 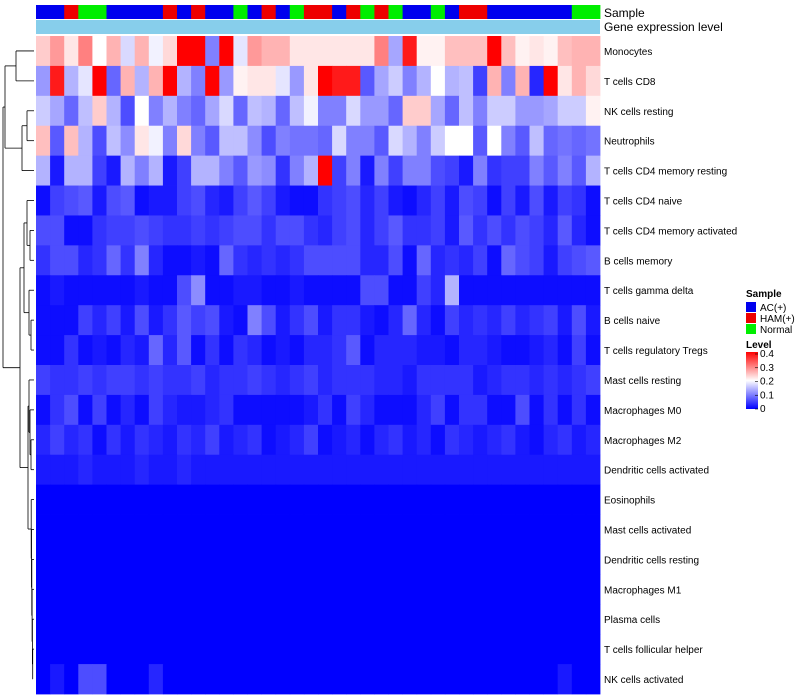 What do you see at coordinates (656, 471) in the screenshot?
I see `row-label: Dendritic cells activated` at bounding box center [656, 471].